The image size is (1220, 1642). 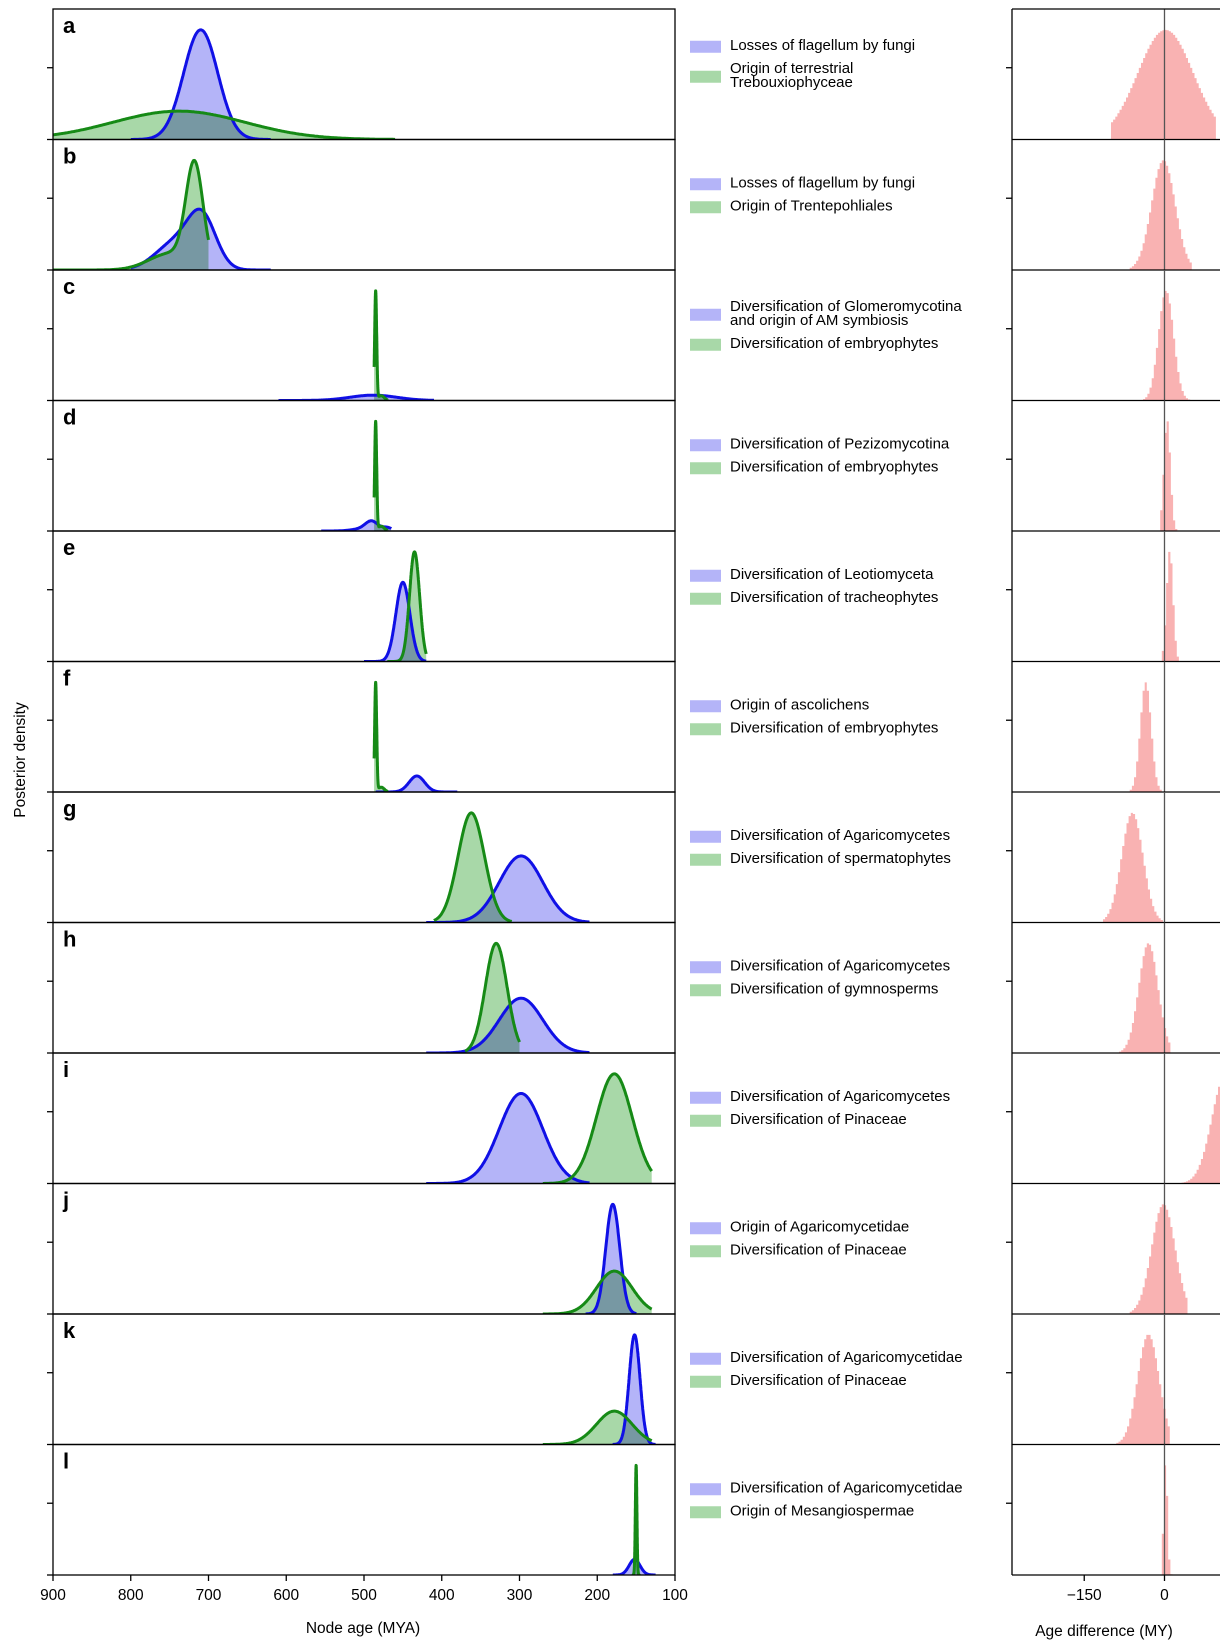 What do you see at coordinates (1163, 84) in the screenshot?
I see `hist-bars-a` at bounding box center [1163, 84].